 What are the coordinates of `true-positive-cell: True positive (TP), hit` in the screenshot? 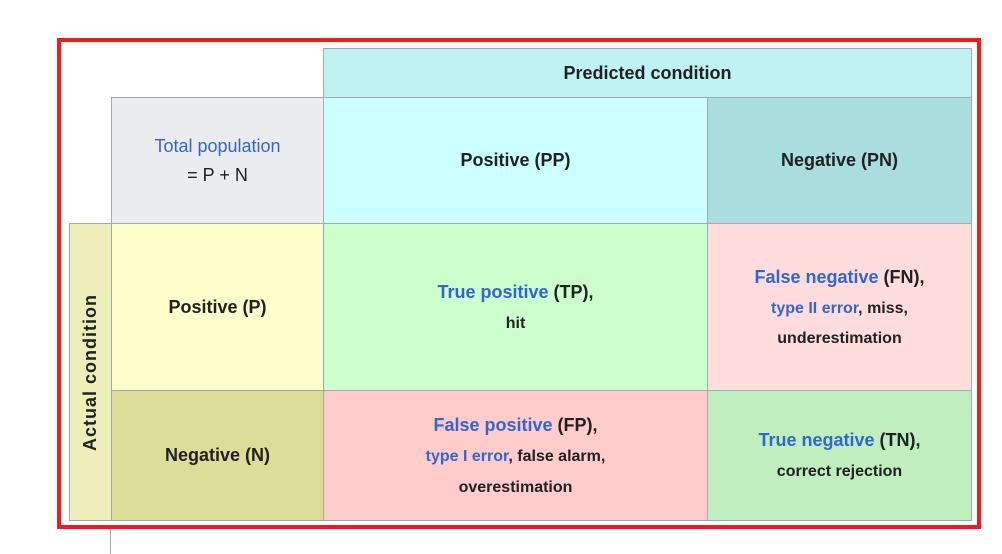 It's located at (515, 307).